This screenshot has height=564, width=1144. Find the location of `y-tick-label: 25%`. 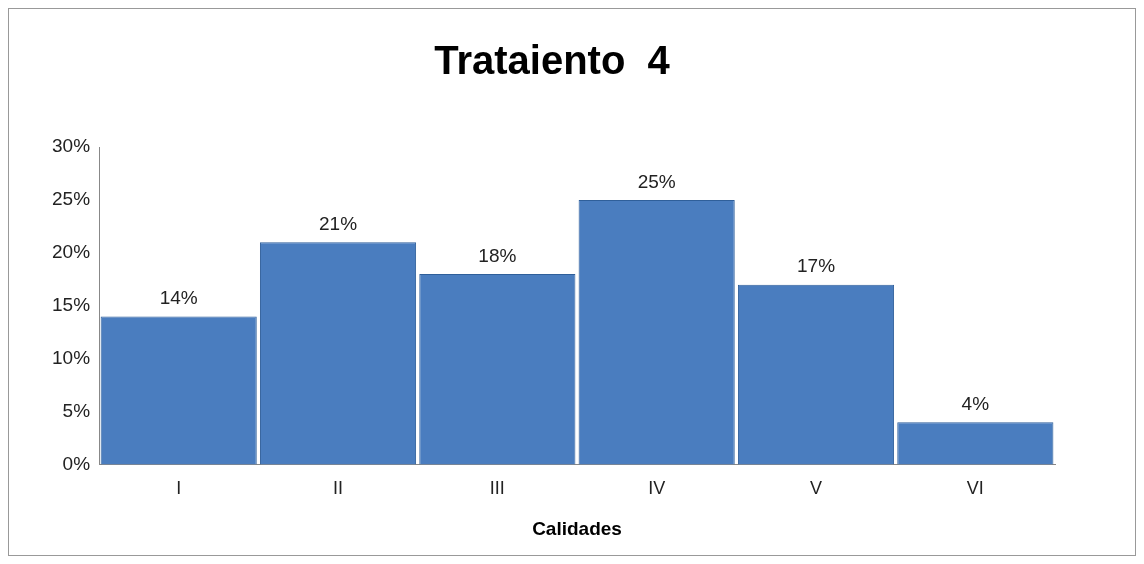

y-tick-label: 25% is located at coordinates (71, 199).